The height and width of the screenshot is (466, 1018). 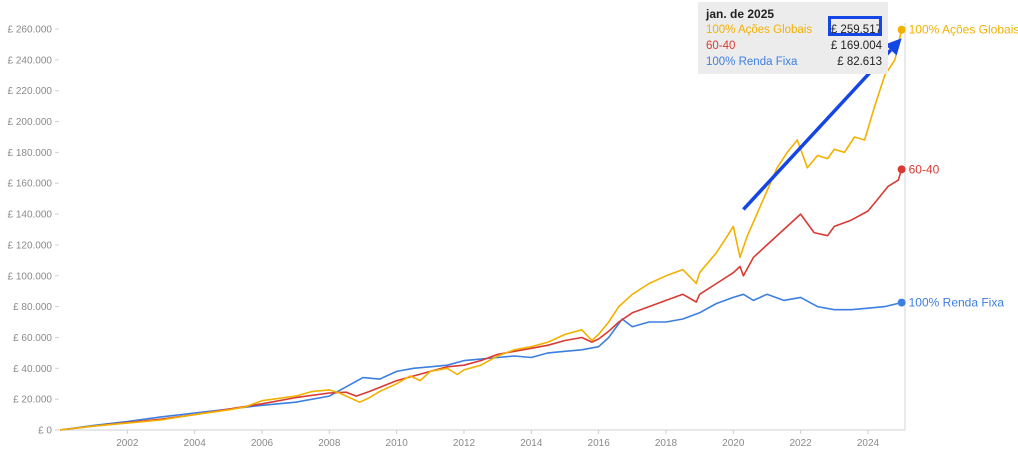 I want to click on x-tick-label: 2020, so click(x=733, y=443).